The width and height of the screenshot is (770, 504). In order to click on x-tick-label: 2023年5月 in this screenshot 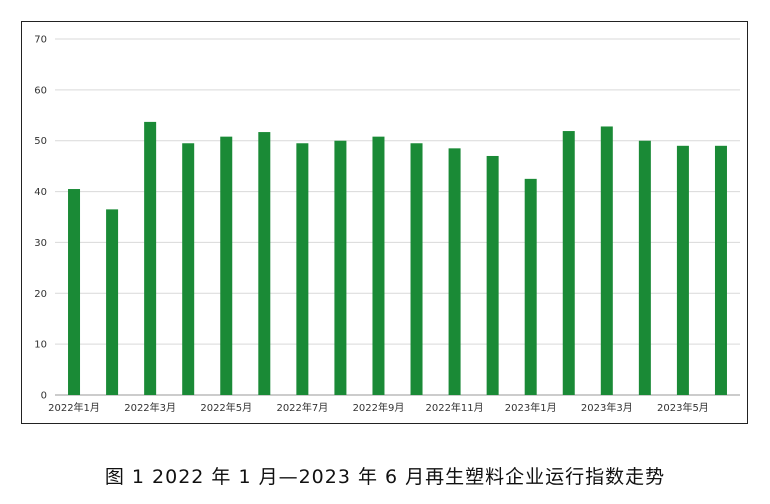, I will do `click(683, 407)`.